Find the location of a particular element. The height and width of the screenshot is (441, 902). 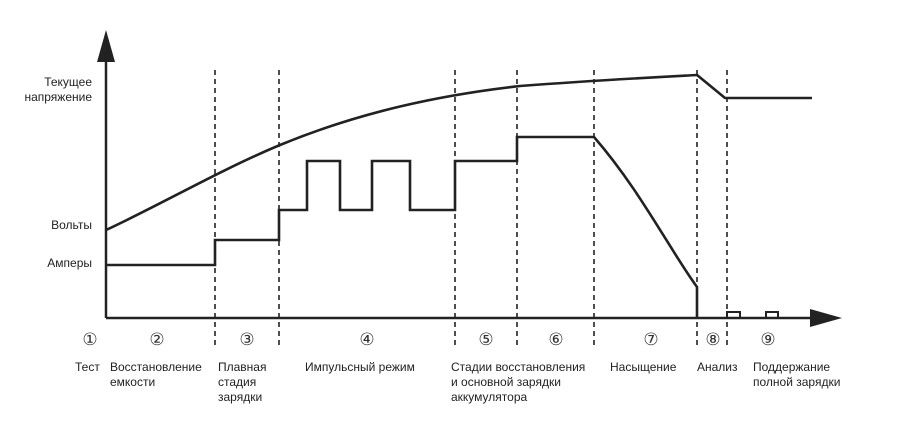

stage-number-2: ② is located at coordinates (157, 339).